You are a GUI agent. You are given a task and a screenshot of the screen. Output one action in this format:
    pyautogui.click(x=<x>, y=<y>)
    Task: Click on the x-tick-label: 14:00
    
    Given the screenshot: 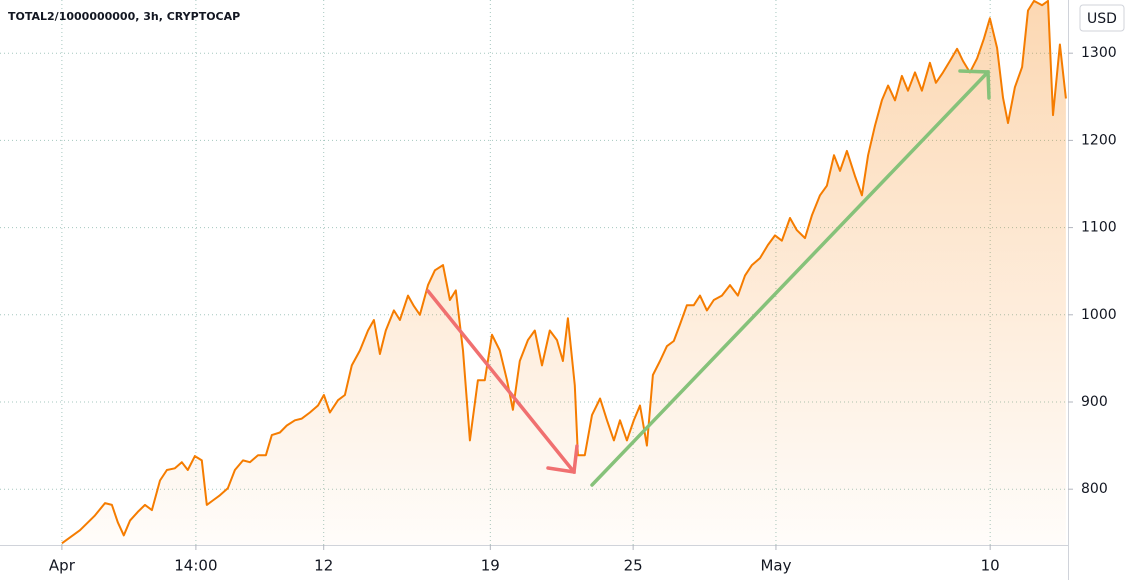 What is the action you would take?
    pyautogui.click(x=195, y=566)
    